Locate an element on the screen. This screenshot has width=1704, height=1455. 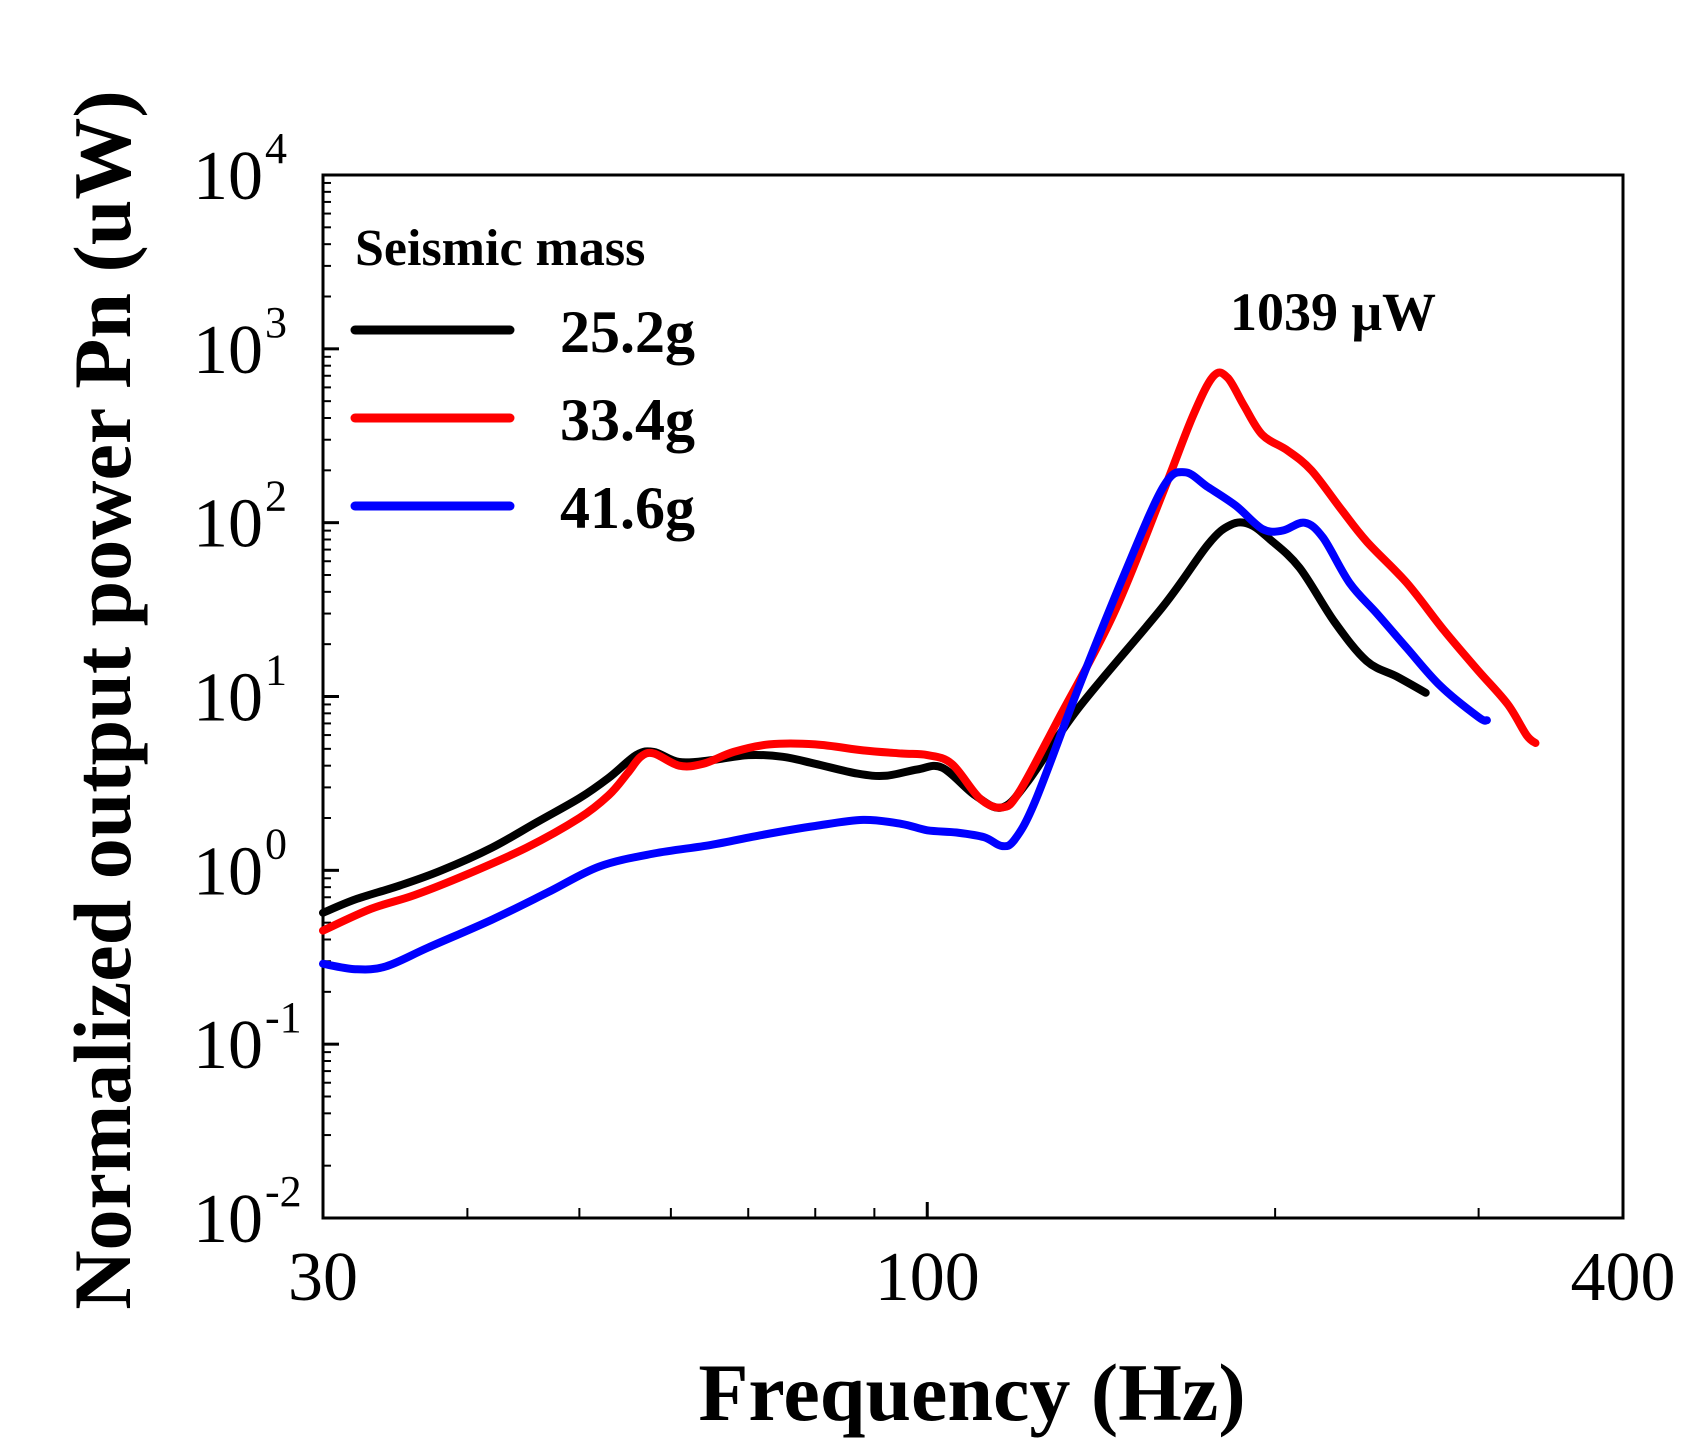
y-tick-label: 10 4 is located at coordinates (240, 169).